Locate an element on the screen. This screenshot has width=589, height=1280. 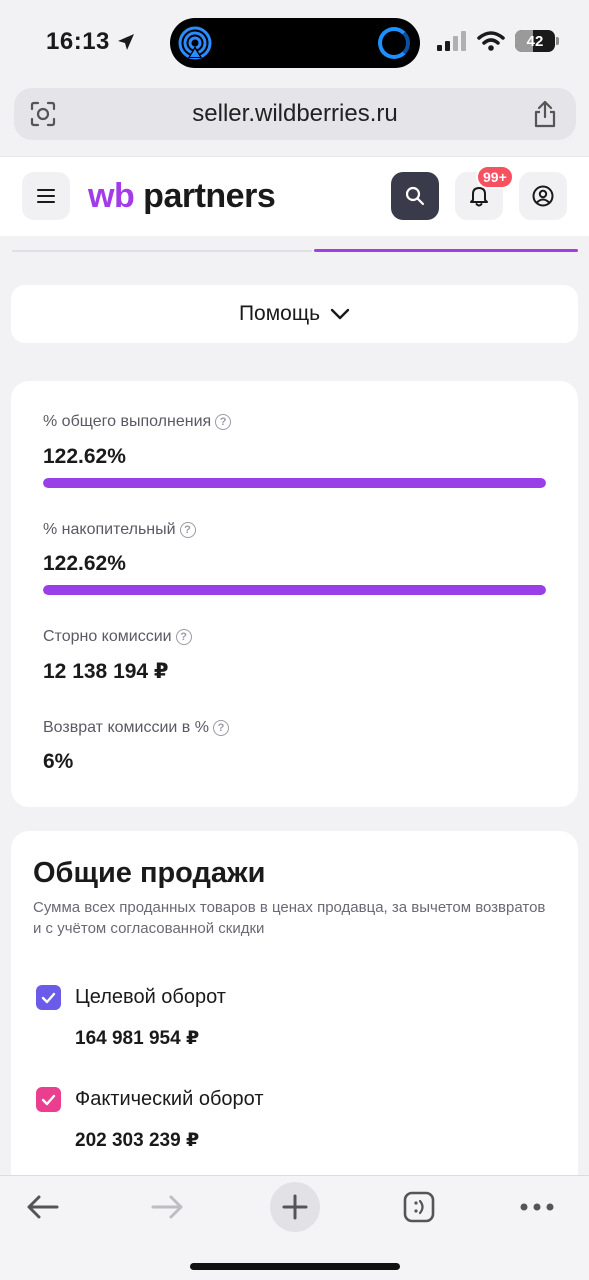
page-scan-icon is located at coordinates (43, 114).